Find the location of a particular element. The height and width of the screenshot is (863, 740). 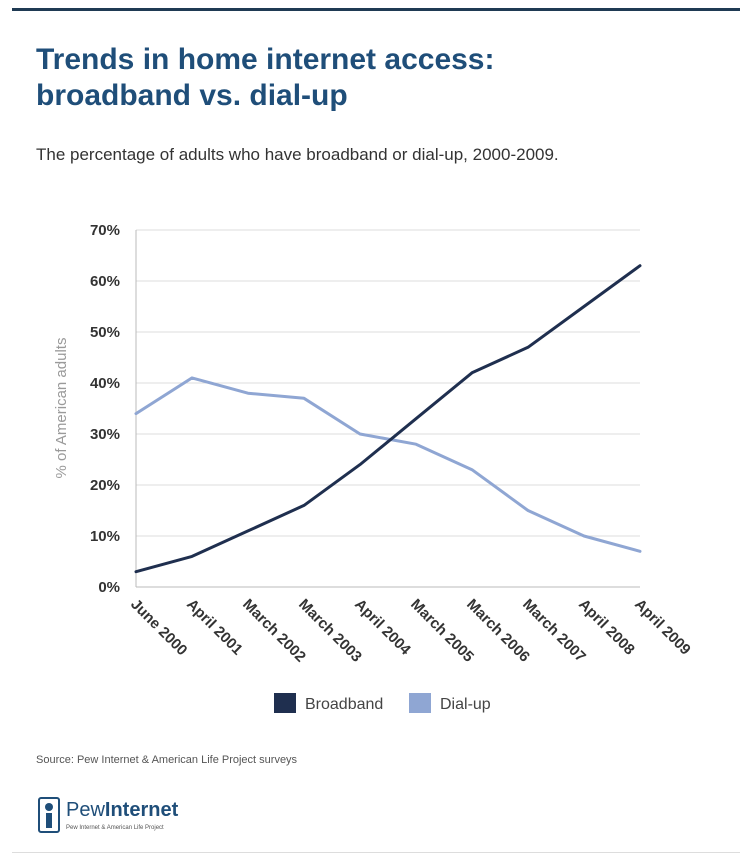

top-rule is located at coordinates (376, 9).